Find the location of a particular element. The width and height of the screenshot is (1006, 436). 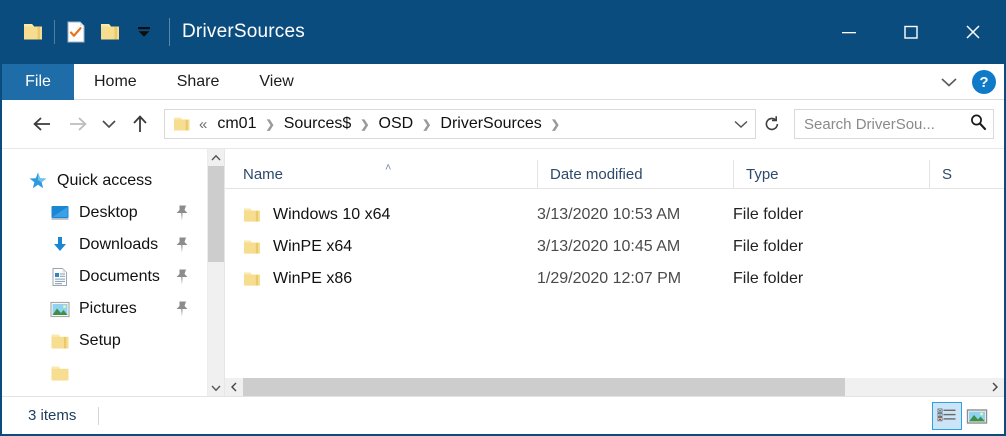

navigation-pane: Quick access Desktop is located at coordinates (113, 272).